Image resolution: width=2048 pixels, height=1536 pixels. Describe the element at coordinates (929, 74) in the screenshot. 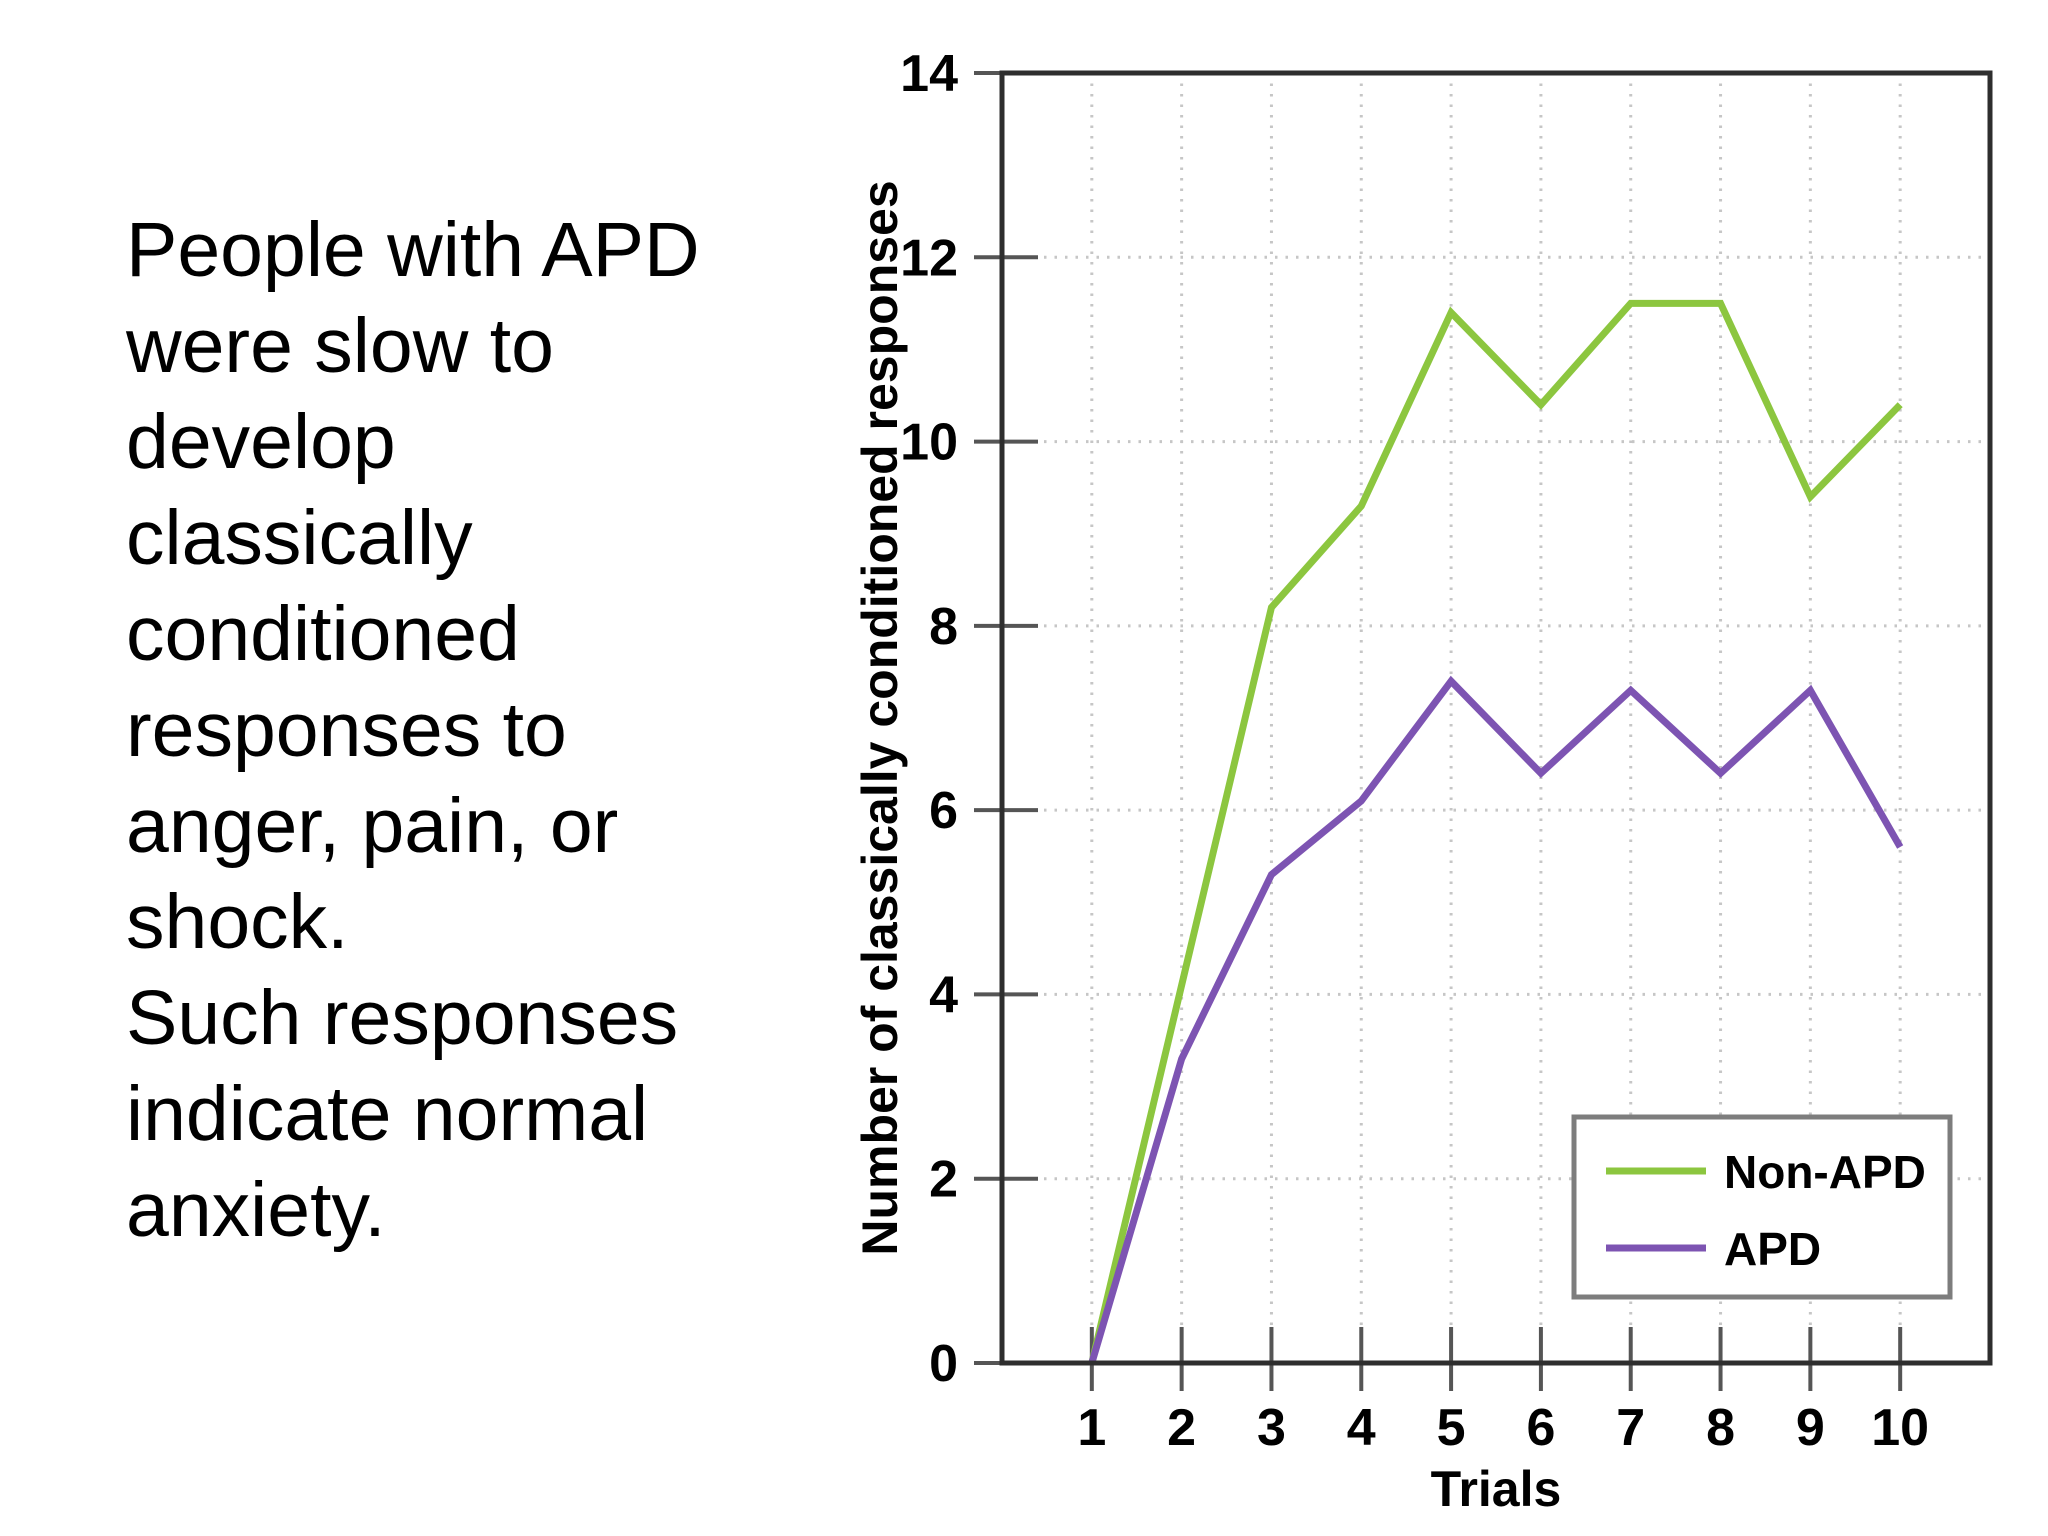

I see `y-tick-label: 14` at that location.